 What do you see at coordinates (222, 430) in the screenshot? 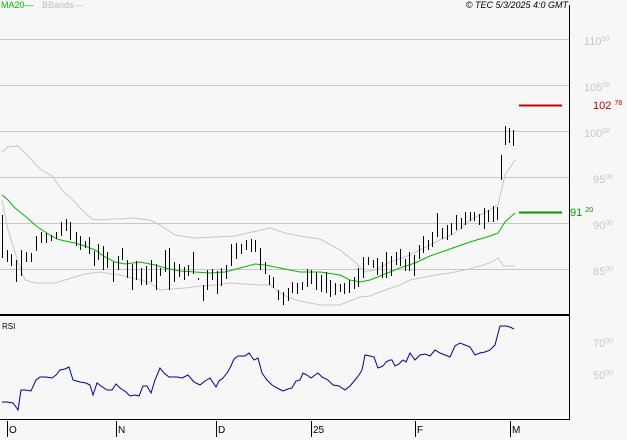
I see `x-label-dec: D` at bounding box center [222, 430].